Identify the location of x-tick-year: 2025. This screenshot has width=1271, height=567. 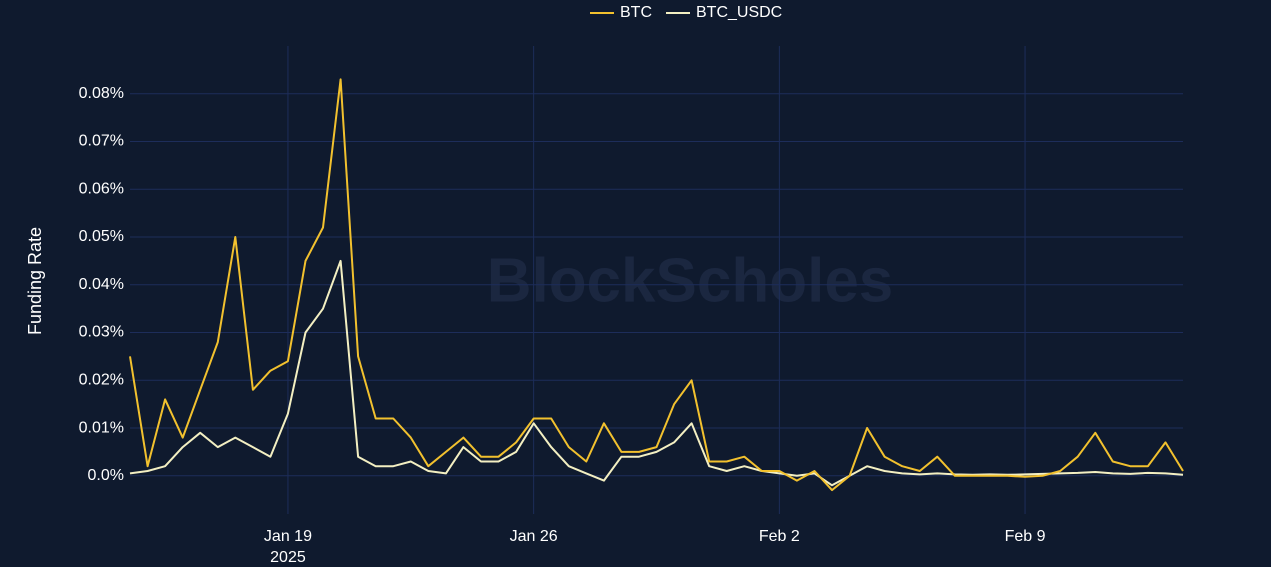
(288, 557).